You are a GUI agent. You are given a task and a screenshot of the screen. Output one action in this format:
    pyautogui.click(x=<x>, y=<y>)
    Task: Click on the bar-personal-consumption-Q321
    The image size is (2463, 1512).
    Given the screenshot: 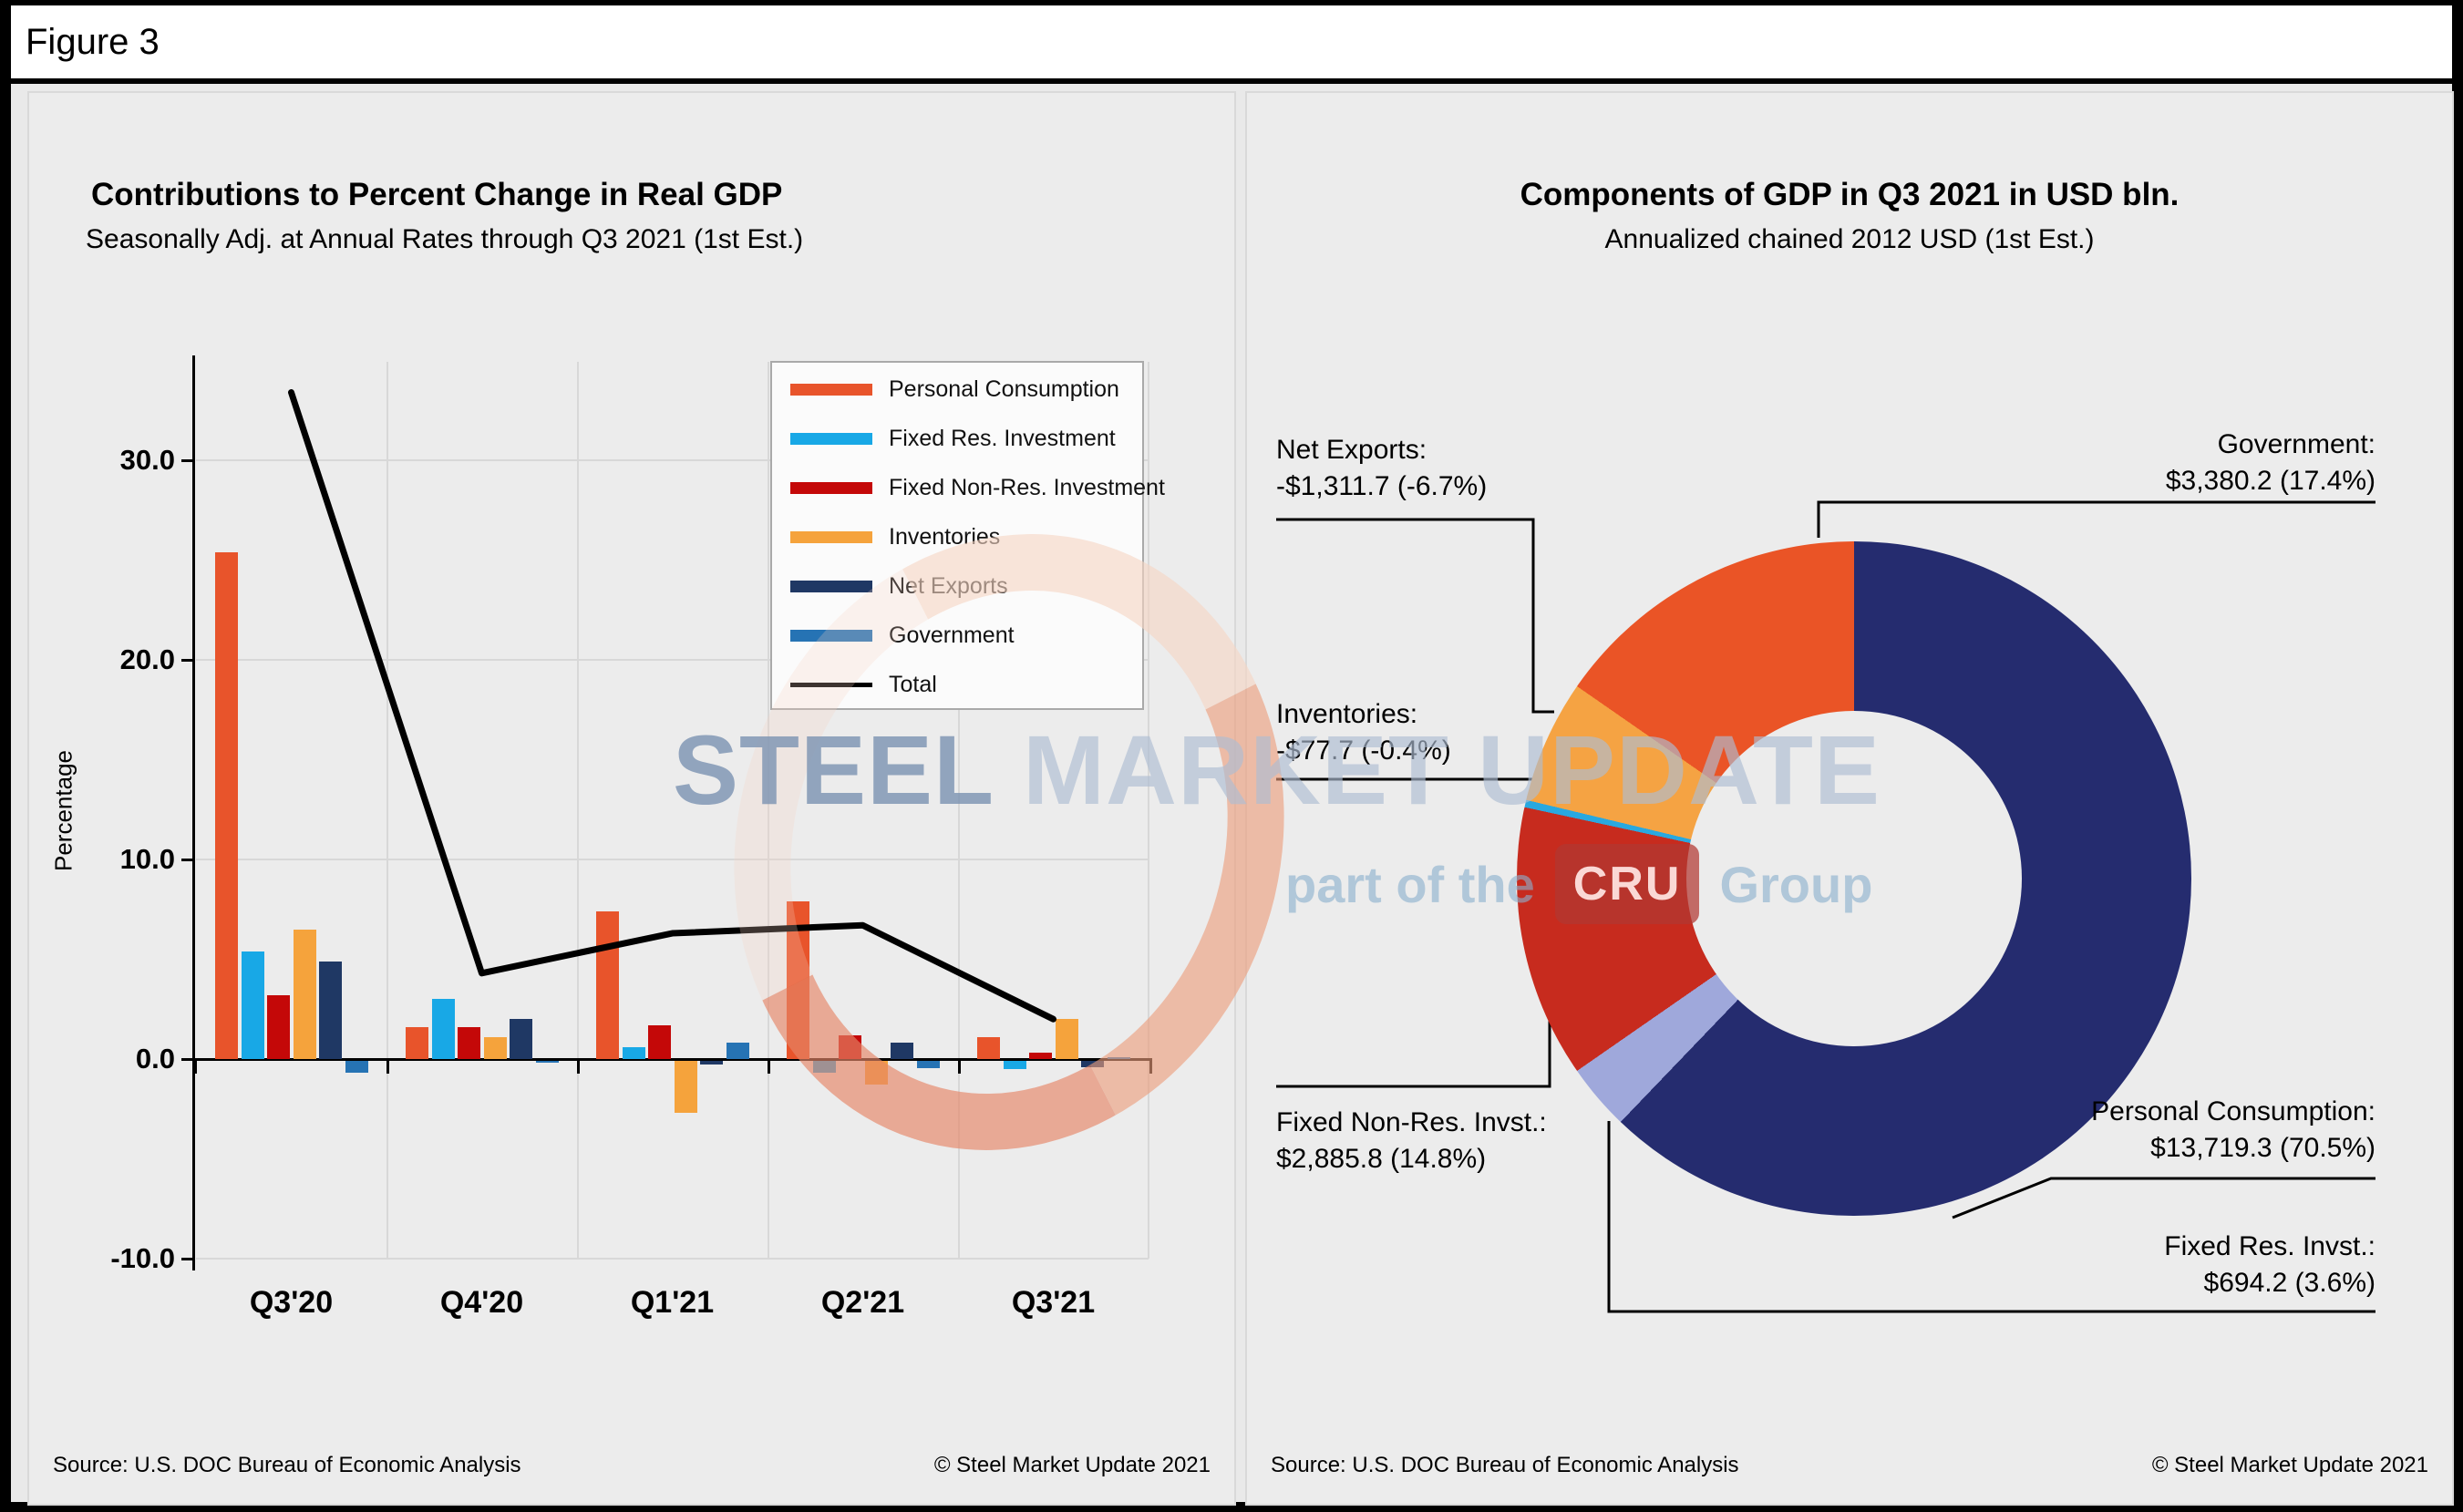 What is the action you would take?
    pyautogui.click(x=988, y=1047)
    